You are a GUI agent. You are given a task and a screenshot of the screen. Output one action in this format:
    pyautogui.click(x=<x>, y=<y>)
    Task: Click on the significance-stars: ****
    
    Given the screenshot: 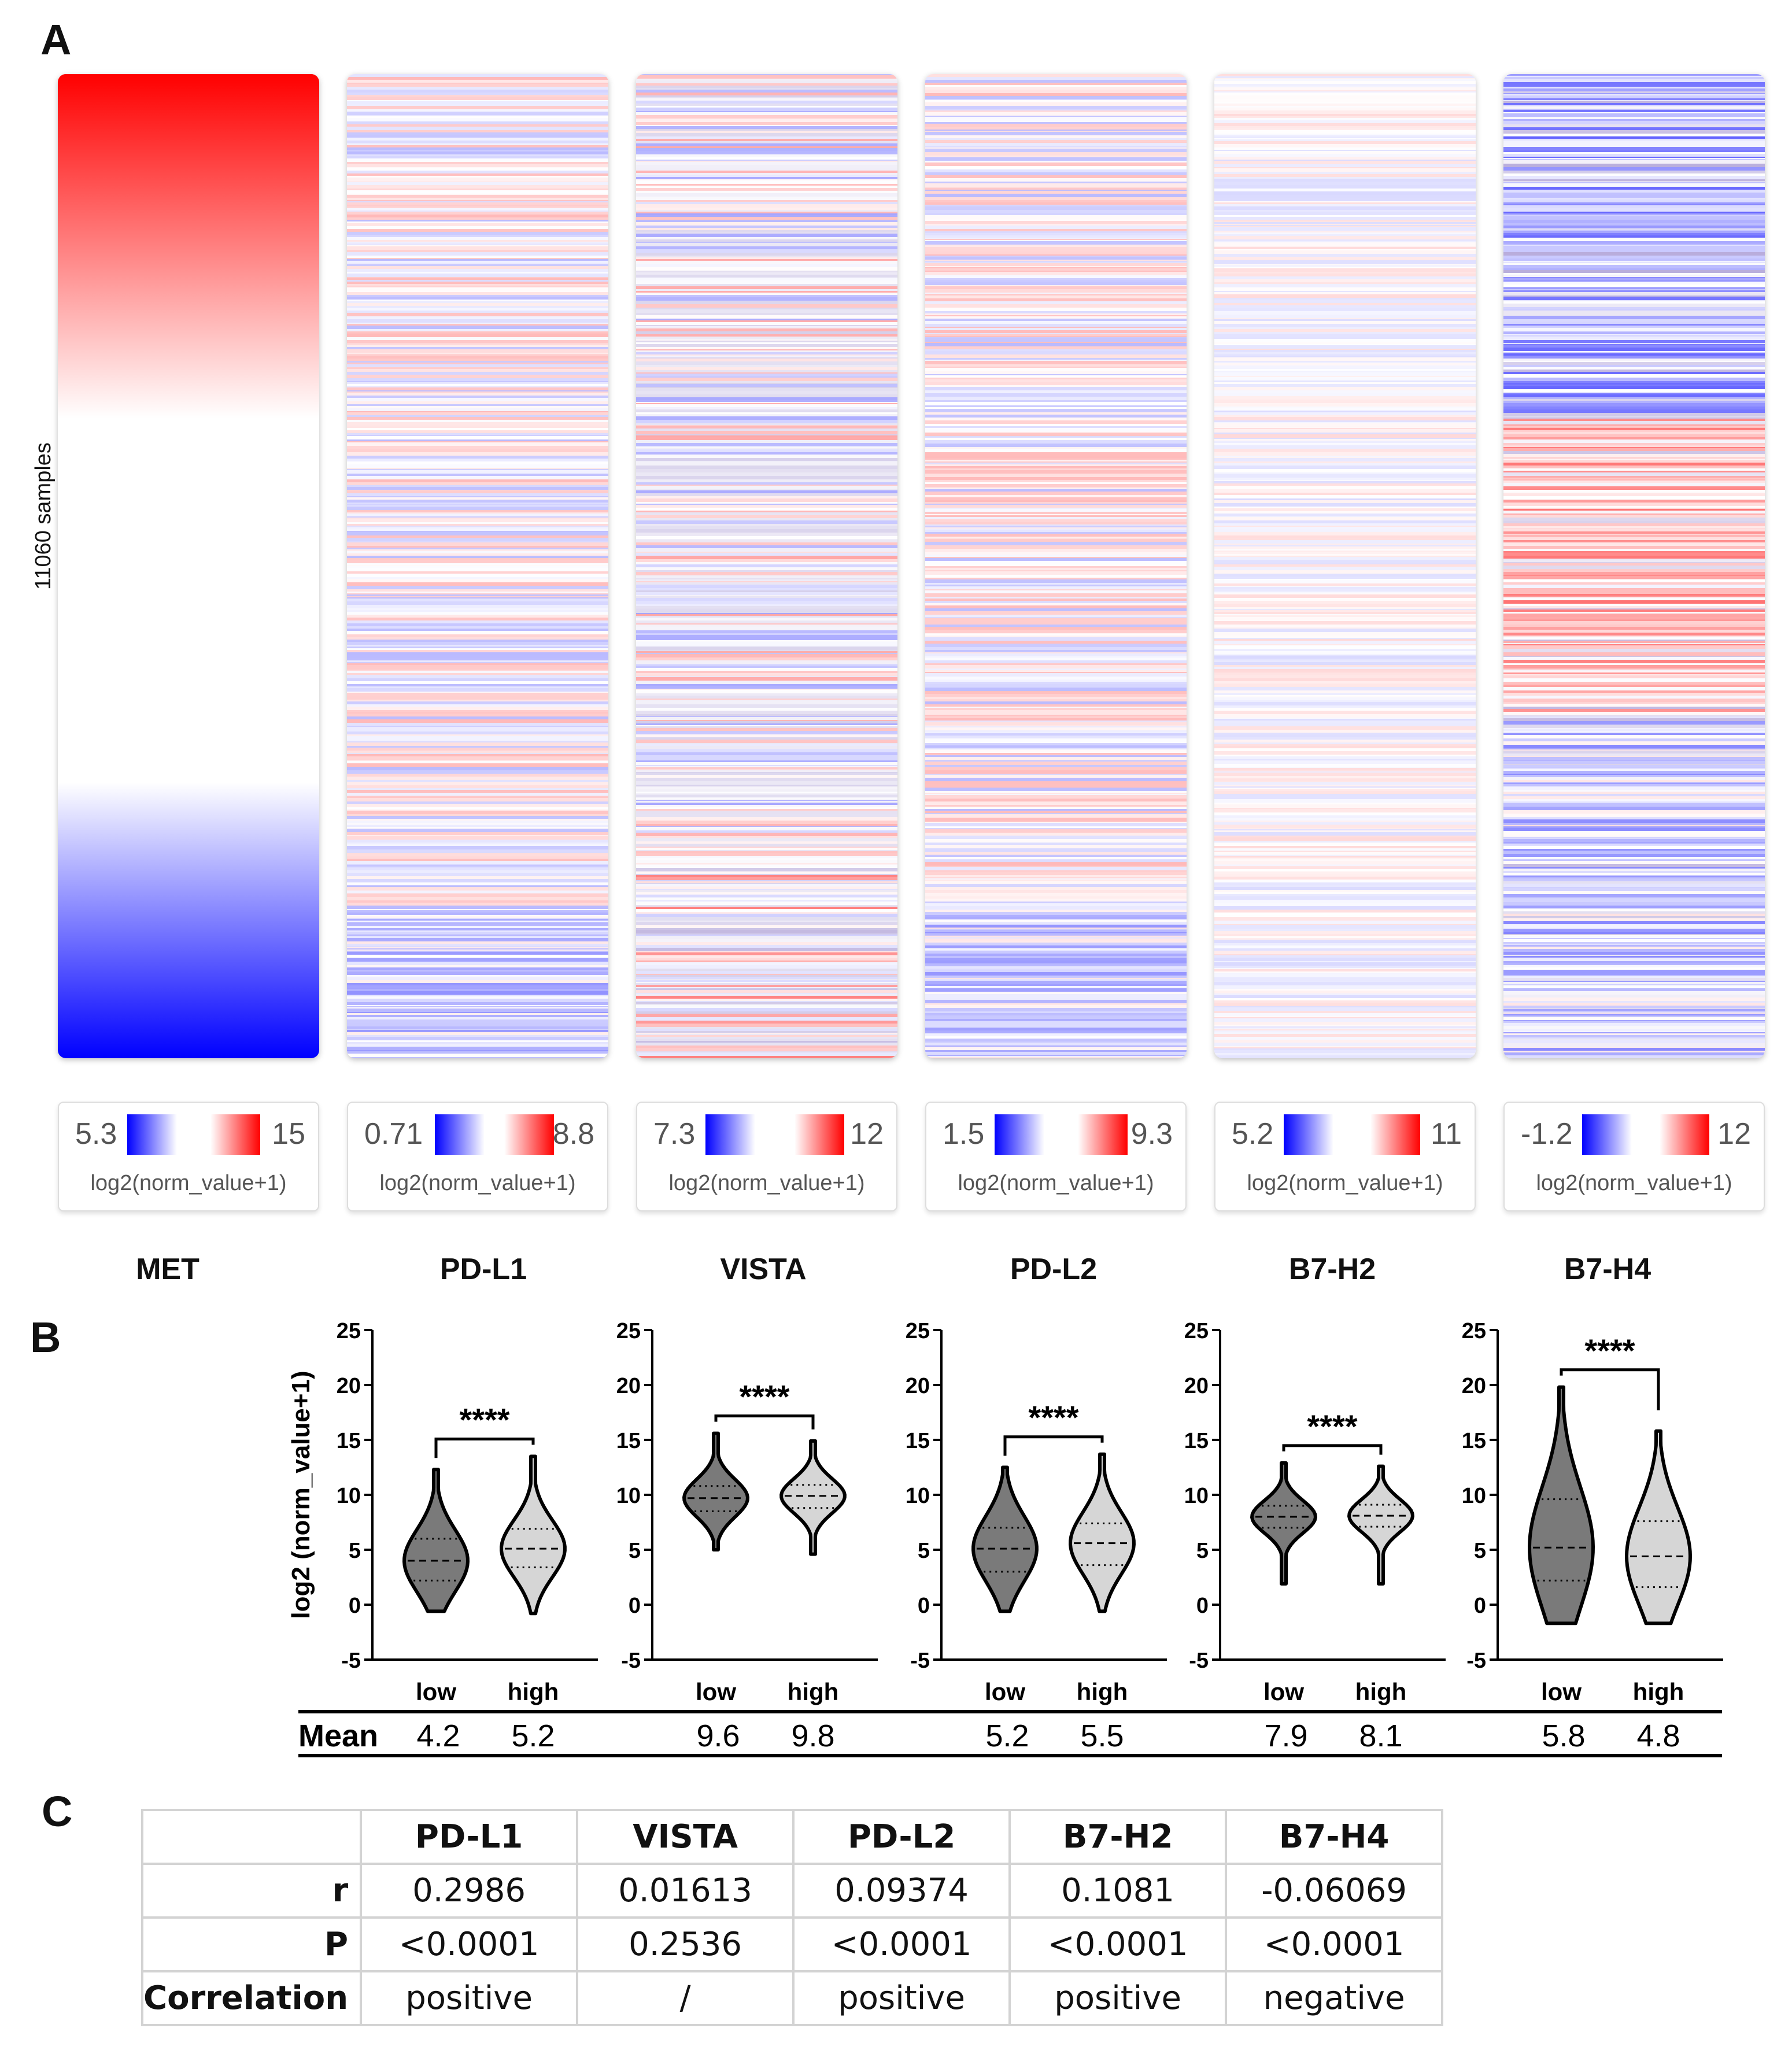 What is the action you would take?
    pyautogui.click(x=1609, y=1350)
    